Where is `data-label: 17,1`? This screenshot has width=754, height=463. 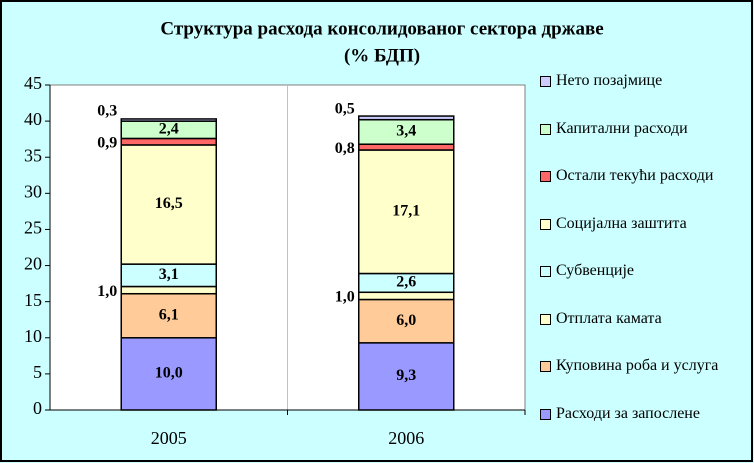 data-label: 17,1 is located at coordinates (406, 210).